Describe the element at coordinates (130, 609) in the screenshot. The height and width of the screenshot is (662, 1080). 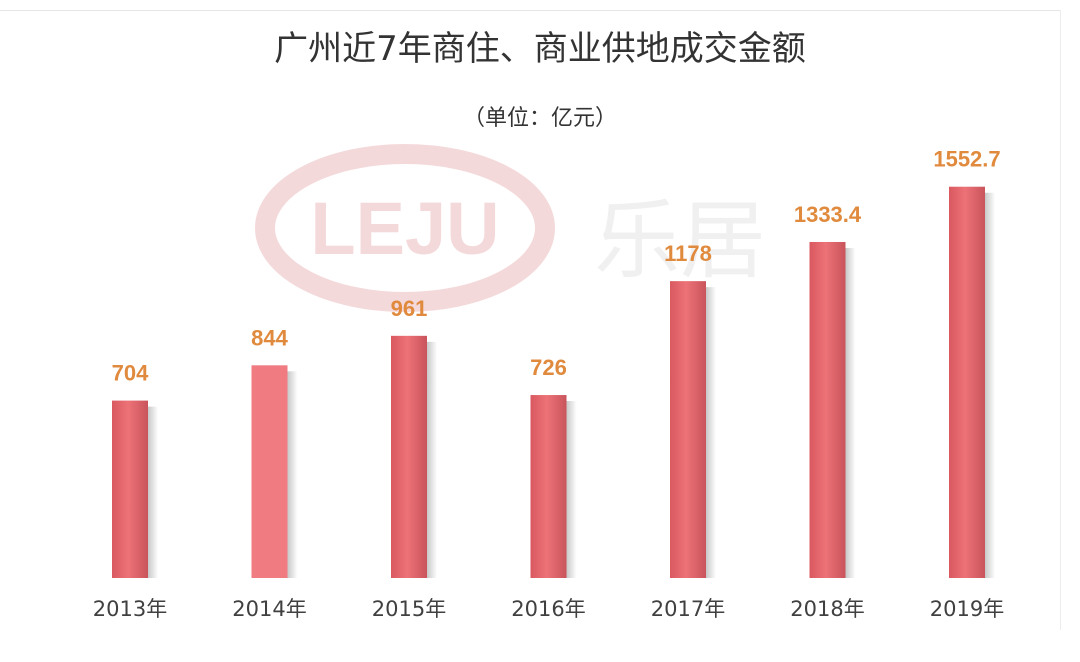
I see `x-tick-label: 2013年` at that location.